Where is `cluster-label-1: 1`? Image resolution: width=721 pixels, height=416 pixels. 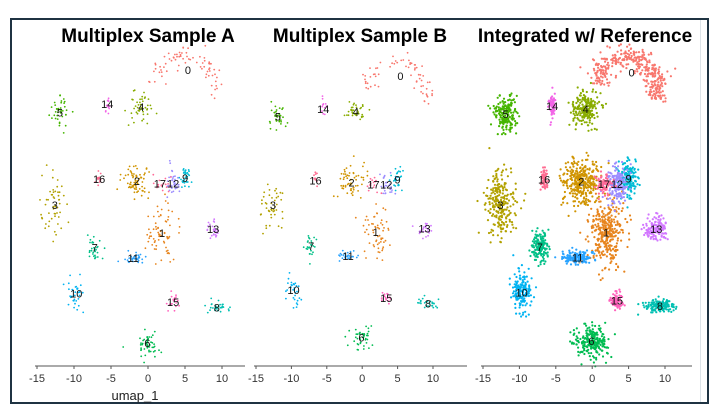
cluster-label-1: 1 is located at coordinates (376, 233).